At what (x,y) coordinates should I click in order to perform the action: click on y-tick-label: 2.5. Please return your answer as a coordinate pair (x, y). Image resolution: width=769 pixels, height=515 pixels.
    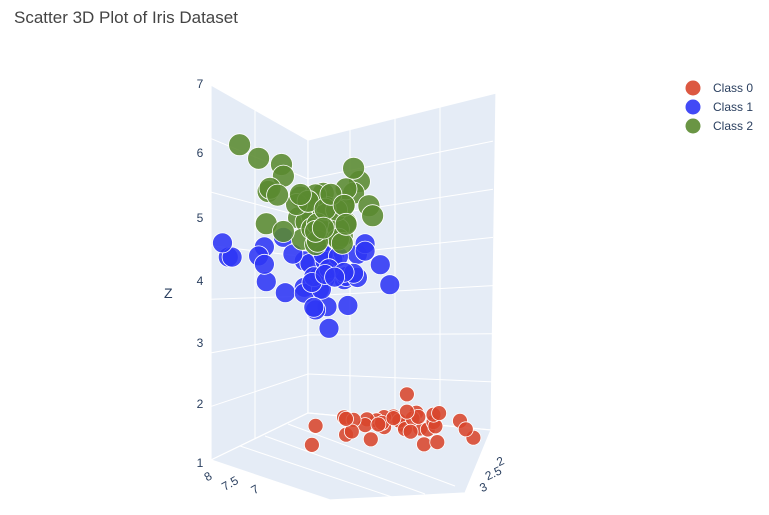
    Looking at the image, I should click on (493, 473).